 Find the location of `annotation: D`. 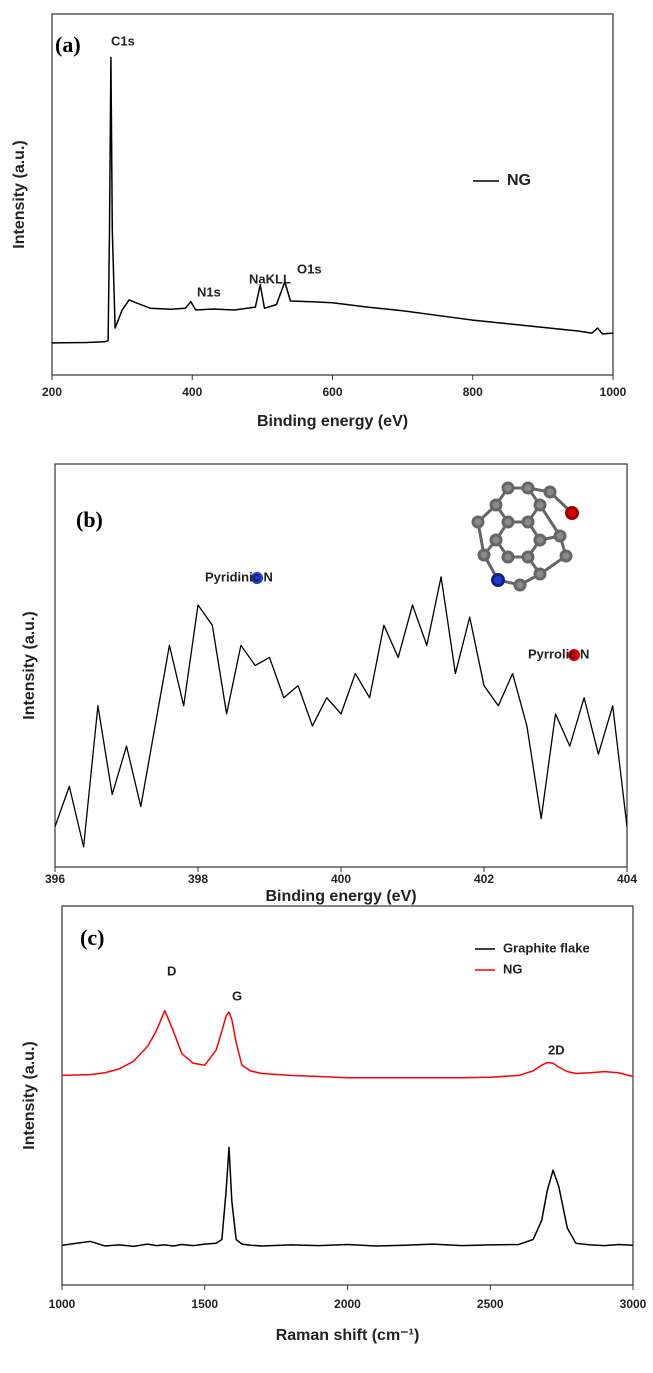

annotation: D is located at coordinates (171, 970).